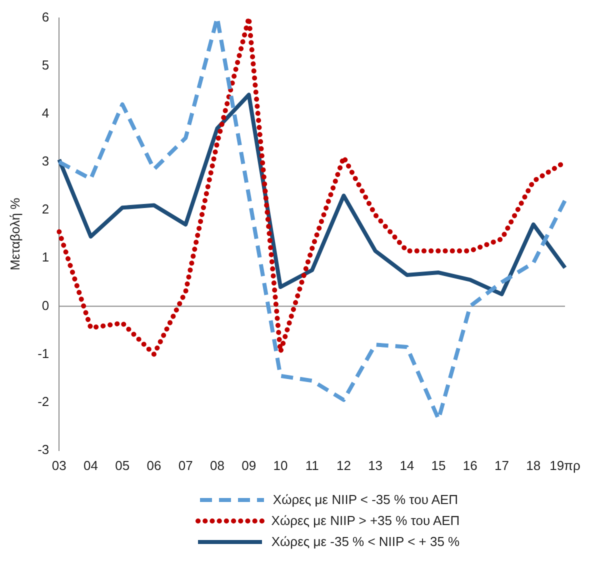 This screenshot has height=569, width=595. I want to click on x-tick-label: 09, so click(249, 465).